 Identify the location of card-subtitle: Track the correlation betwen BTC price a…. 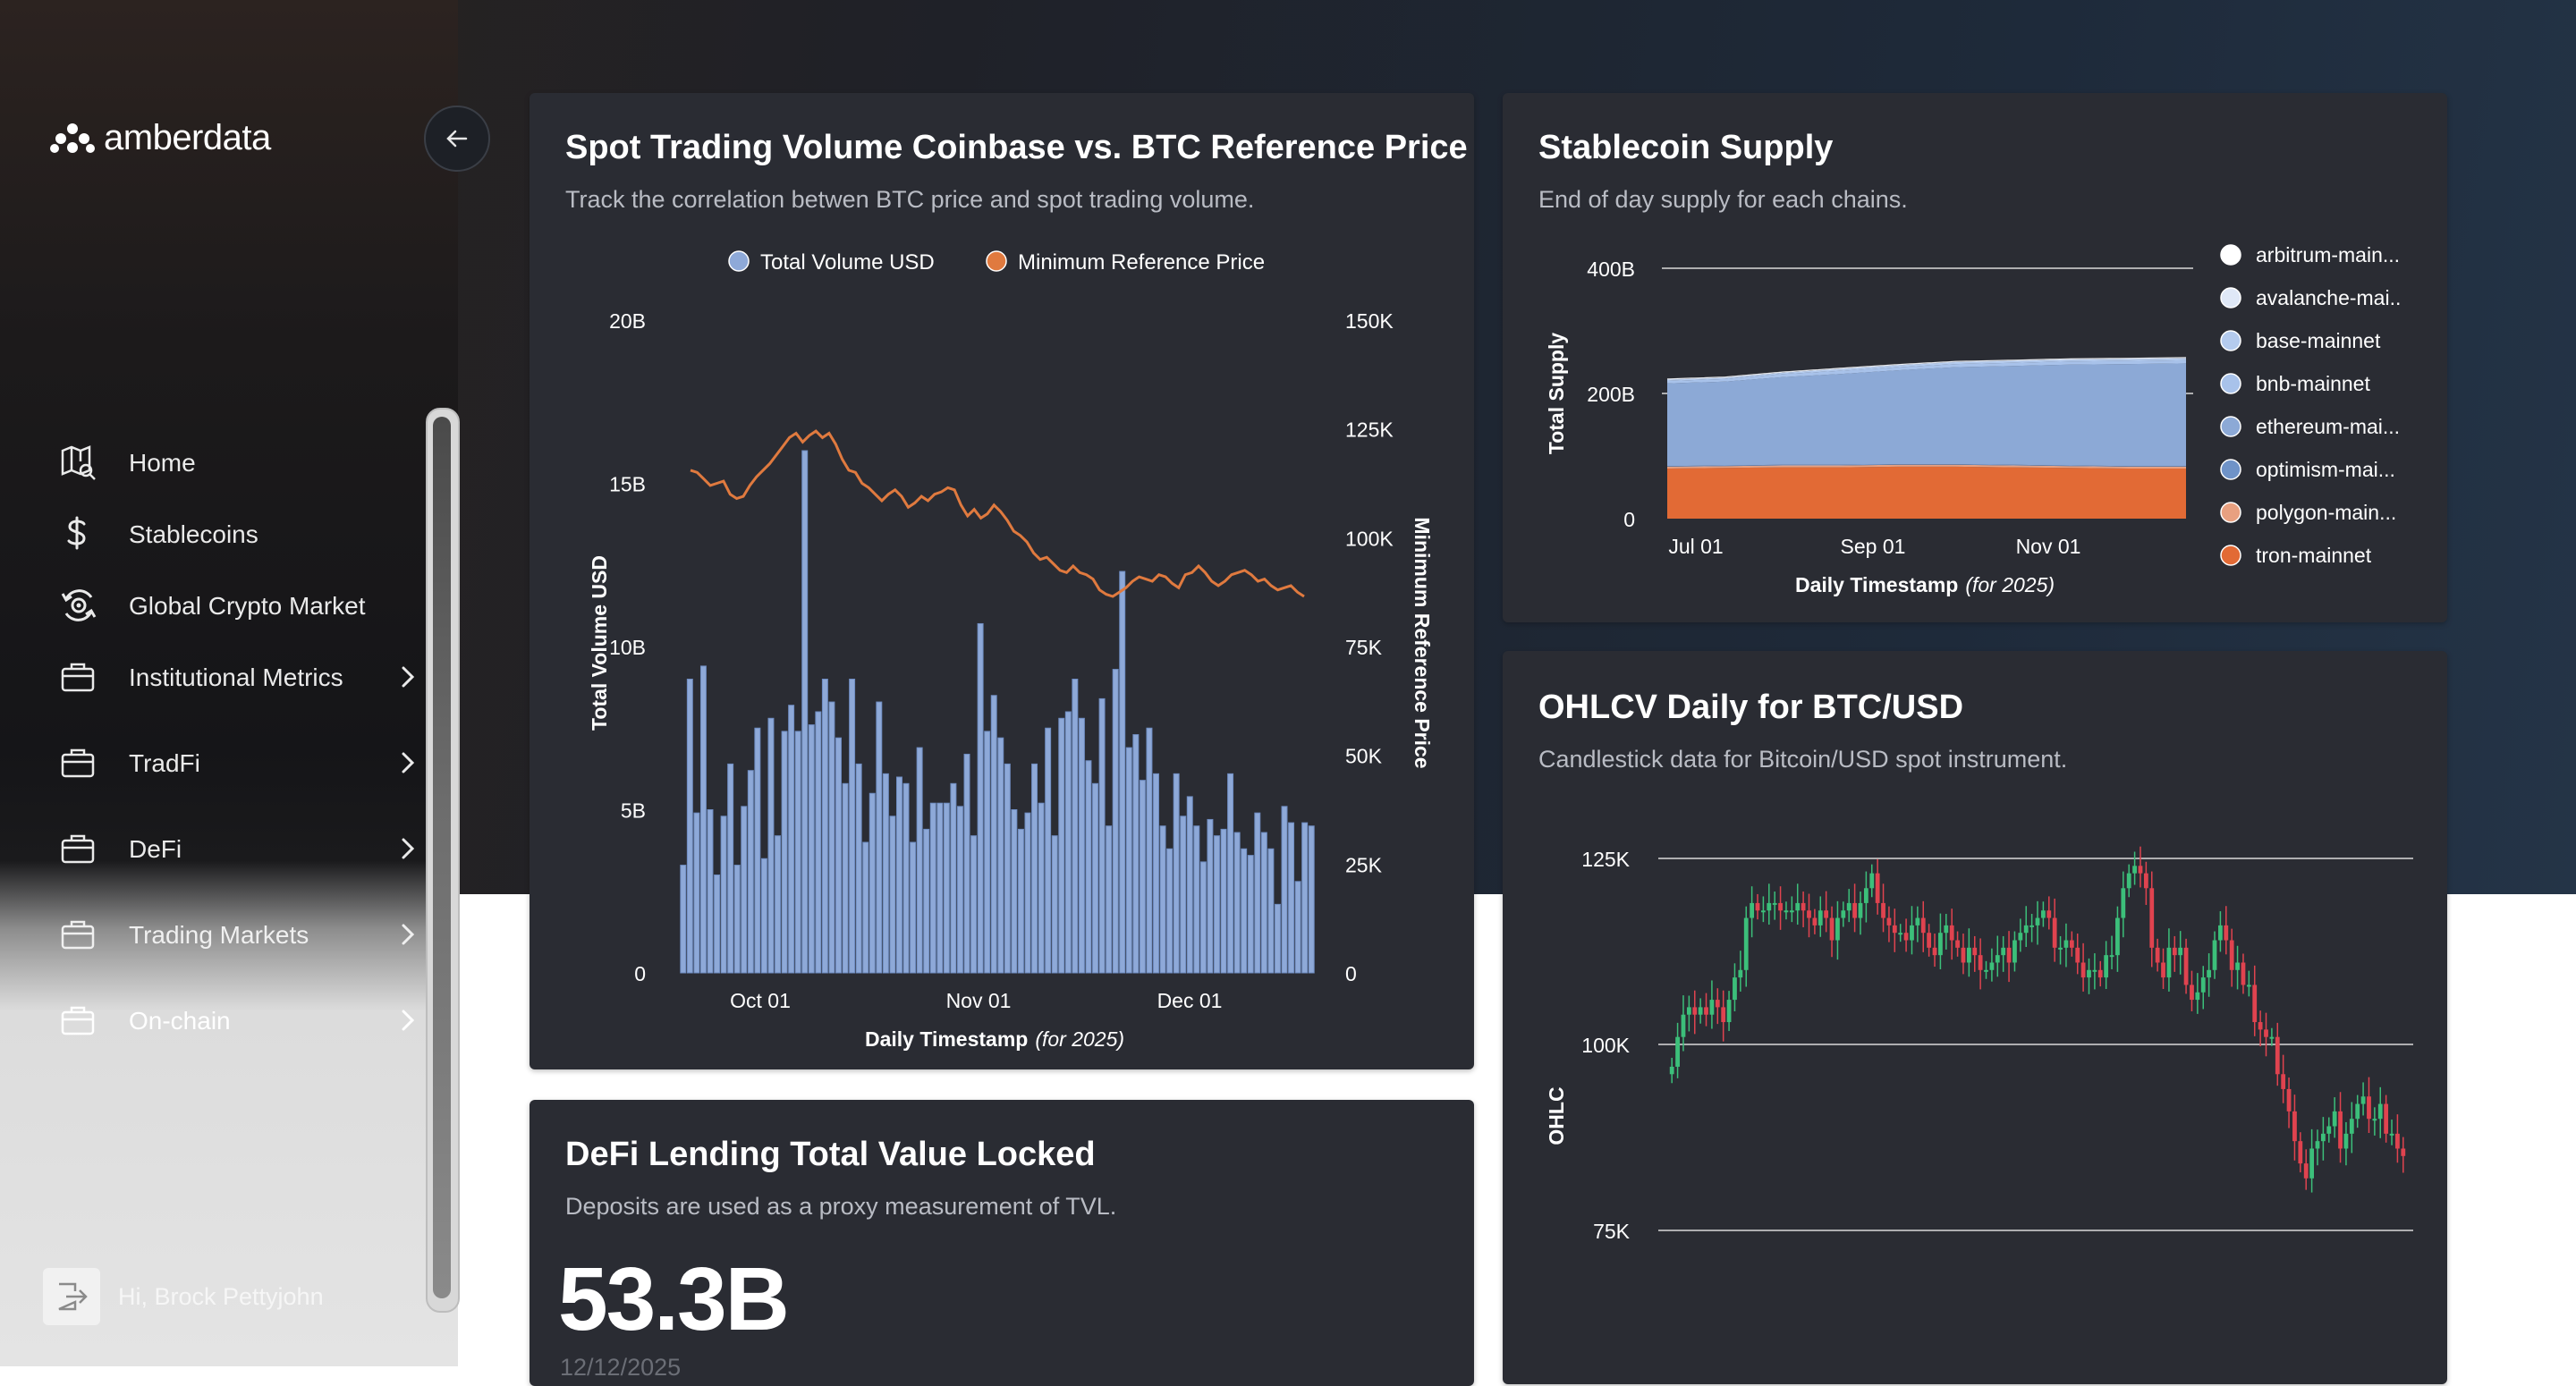
(910, 199).